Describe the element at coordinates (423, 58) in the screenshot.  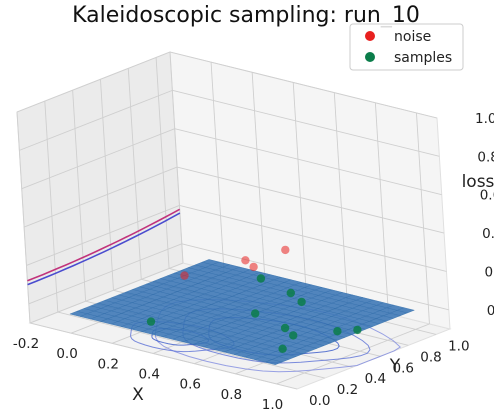
I see `legend-label-samples: samples` at that location.